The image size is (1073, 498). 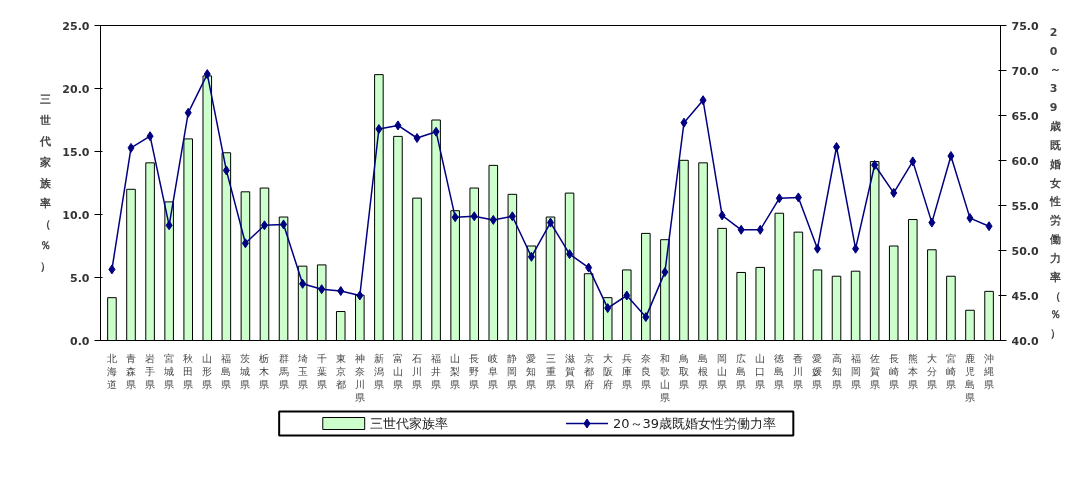 I want to click on y2-tick-label: 70.0, so click(x=1025, y=71).